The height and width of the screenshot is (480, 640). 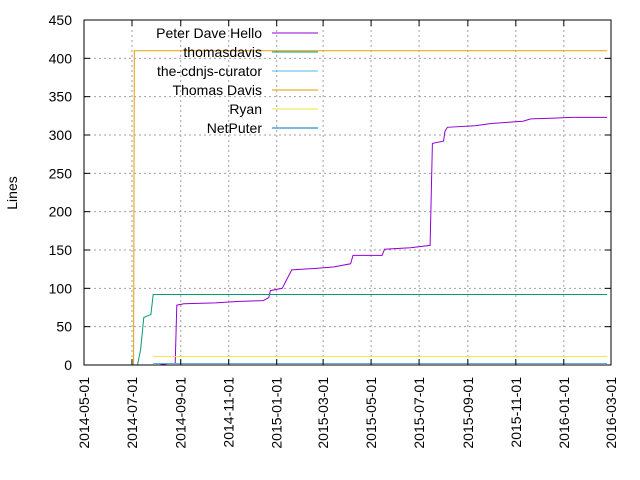 I want to click on x-tick-label: 2015-11-01, so click(x=516, y=412).